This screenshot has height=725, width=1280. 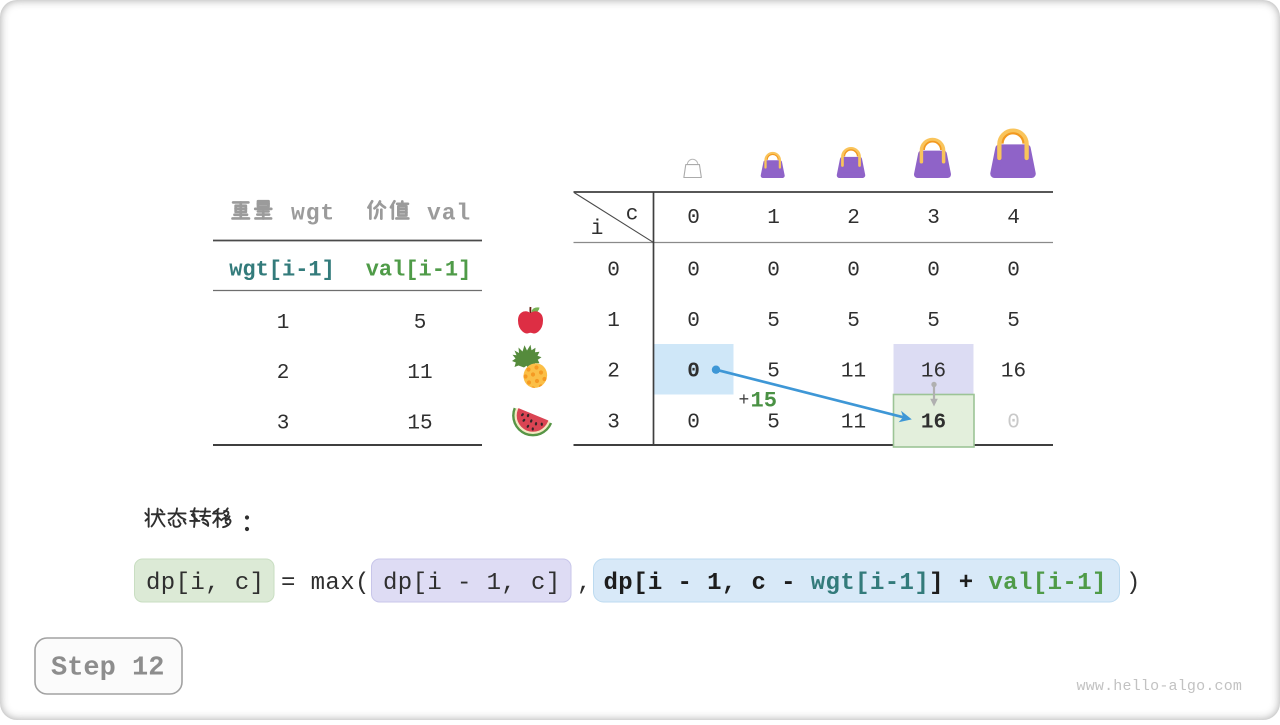 I want to click on svg-text: dp[i - 1, c], so click(x=472, y=583).